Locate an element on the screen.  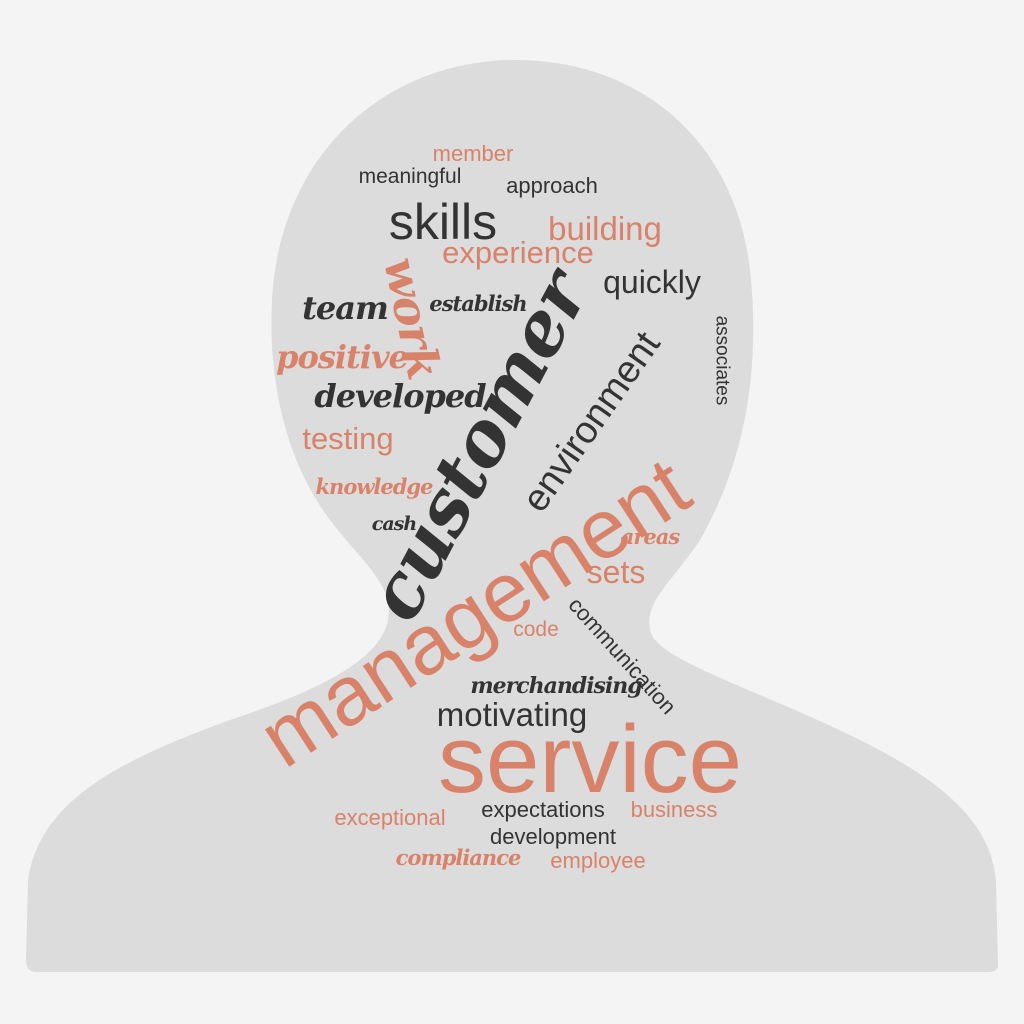
word-compliance: compliance is located at coordinates (458, 857).